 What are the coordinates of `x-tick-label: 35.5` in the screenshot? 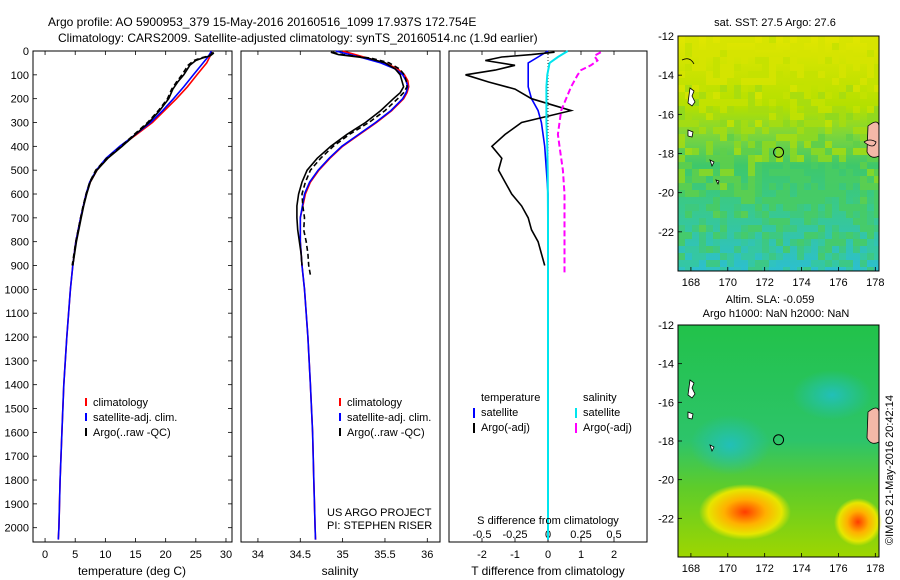 It's located at (384, 555).